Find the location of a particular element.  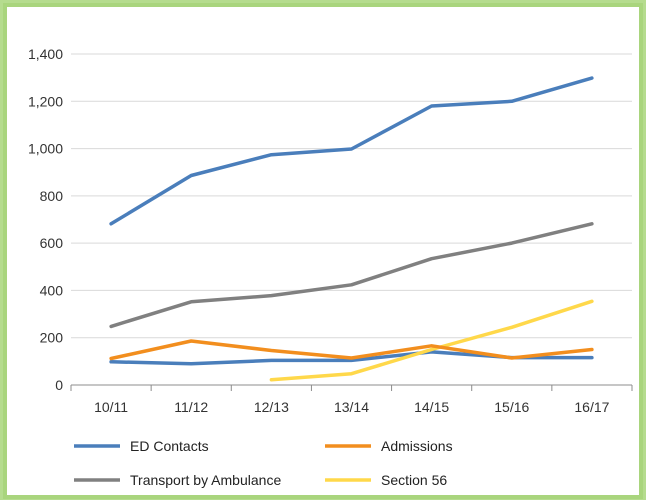

legend-label-section-56: Section 56 is located at coordinates (414, 480).